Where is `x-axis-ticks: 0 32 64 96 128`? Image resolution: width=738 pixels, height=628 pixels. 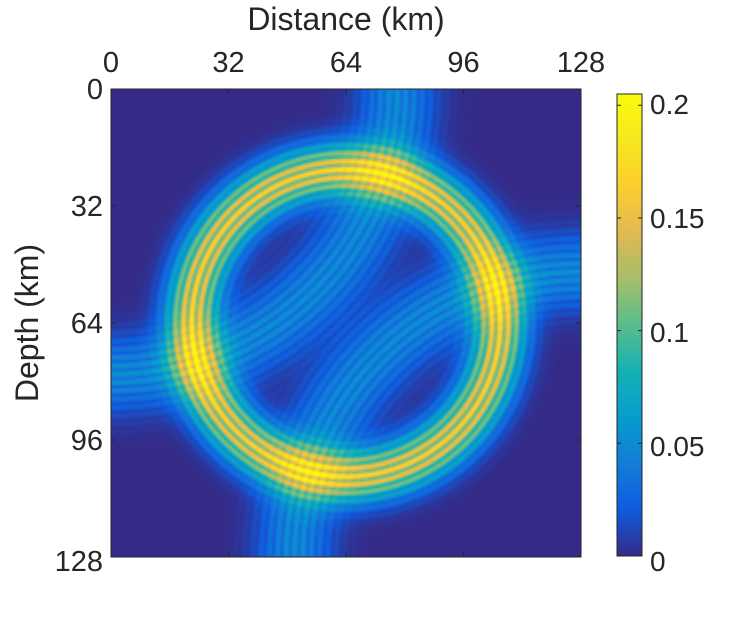
x-axis-ticks: 0 32 64 96 128 is located at coordinates (354, 63).